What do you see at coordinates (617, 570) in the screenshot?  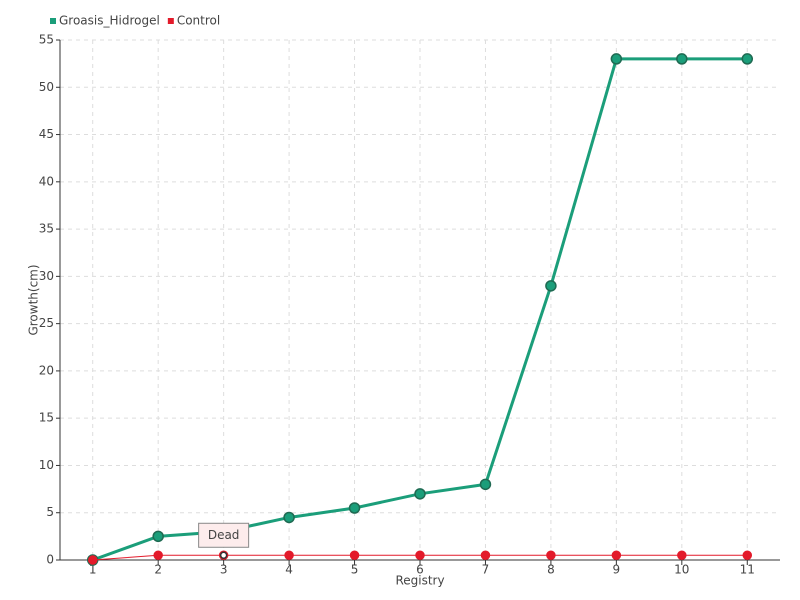 I see `x-tick-label: 9` at bounding box center [617, 570].